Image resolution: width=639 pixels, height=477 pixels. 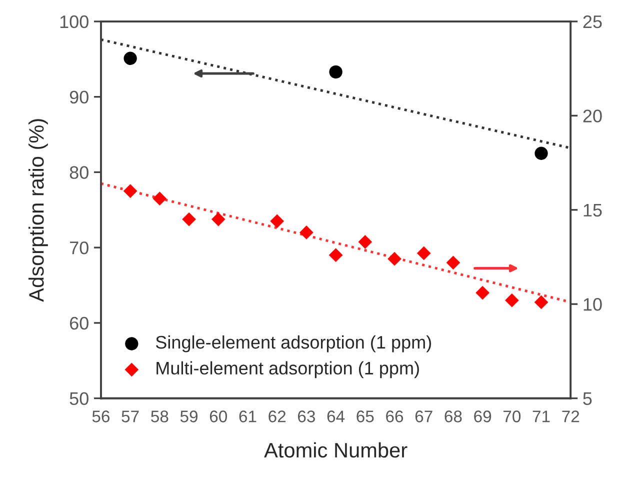 What do you see at coordinates (277, 416) in the screenshot?
I see `x-tick-label: 62` at bounding box center [277, 416].